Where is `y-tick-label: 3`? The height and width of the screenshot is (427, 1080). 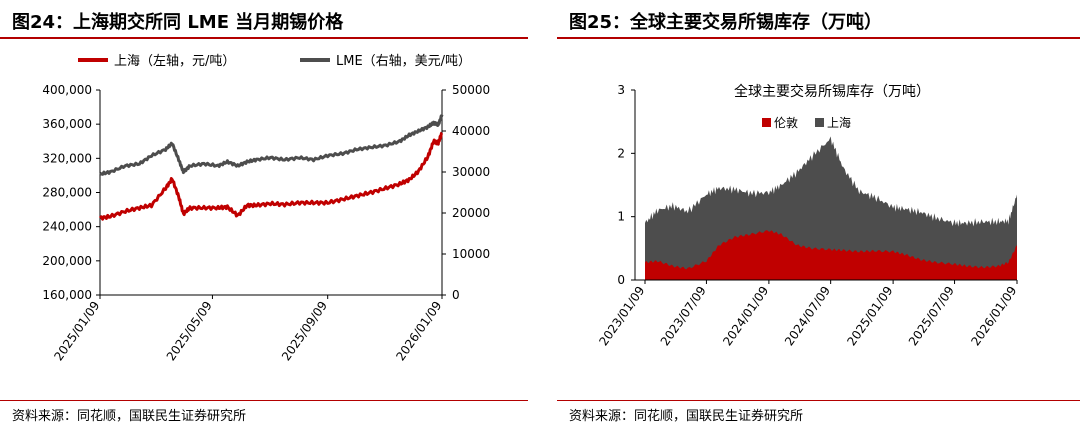 y-tick-label: 3 is located at coordinates (621, 90).